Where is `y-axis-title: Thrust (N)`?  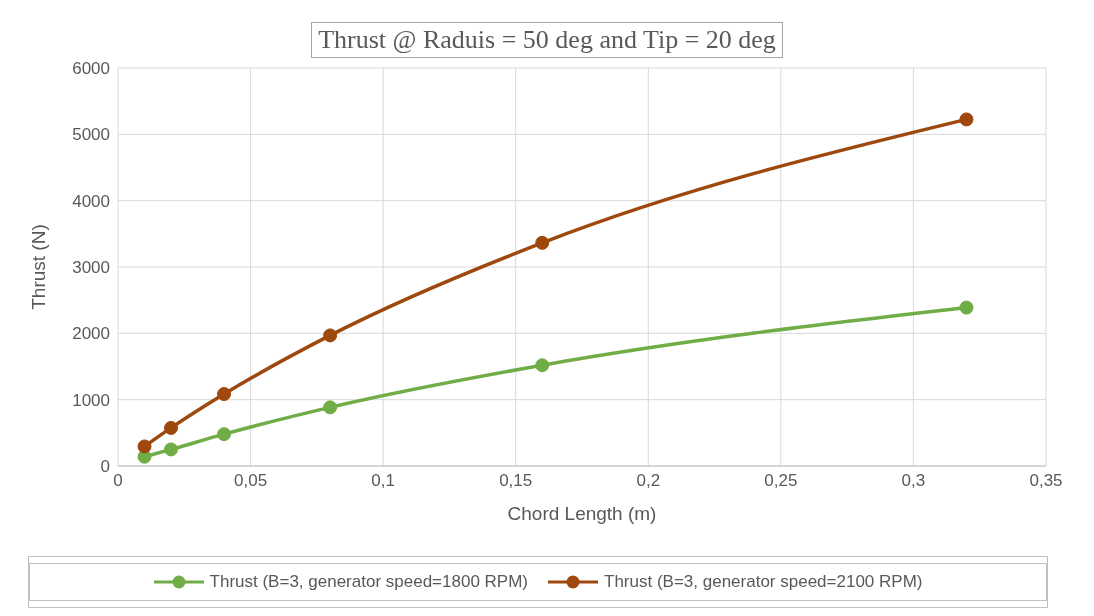 y-axis-title: Thrust (N) is located at coordinates (38, 267).